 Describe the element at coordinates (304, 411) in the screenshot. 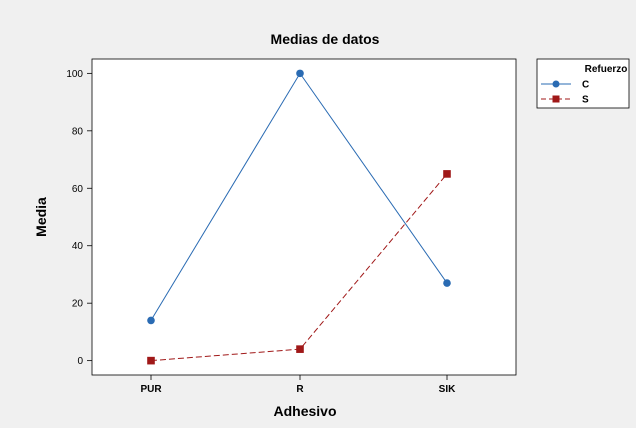

I see `x-axis-label: Adhesivo` at that location.